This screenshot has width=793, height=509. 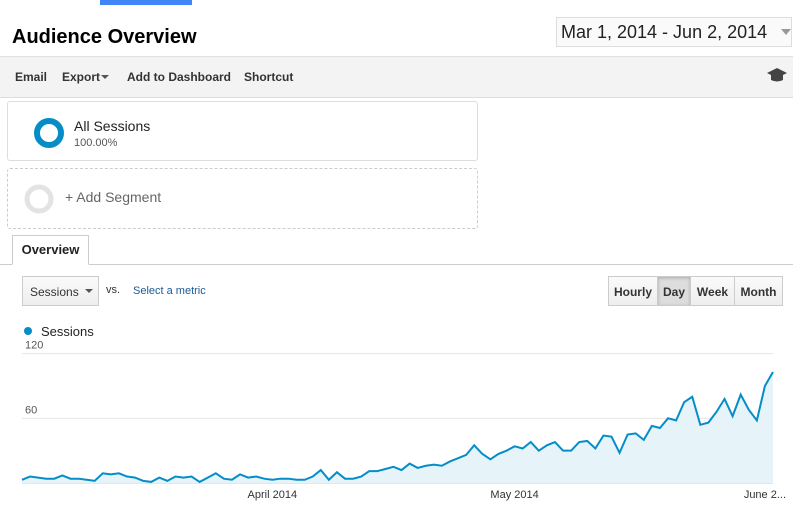 What do you see at coordinates (34, 346) in the screenshot?
I see `y-tick-label: 120` at bounding box center [34, 346].